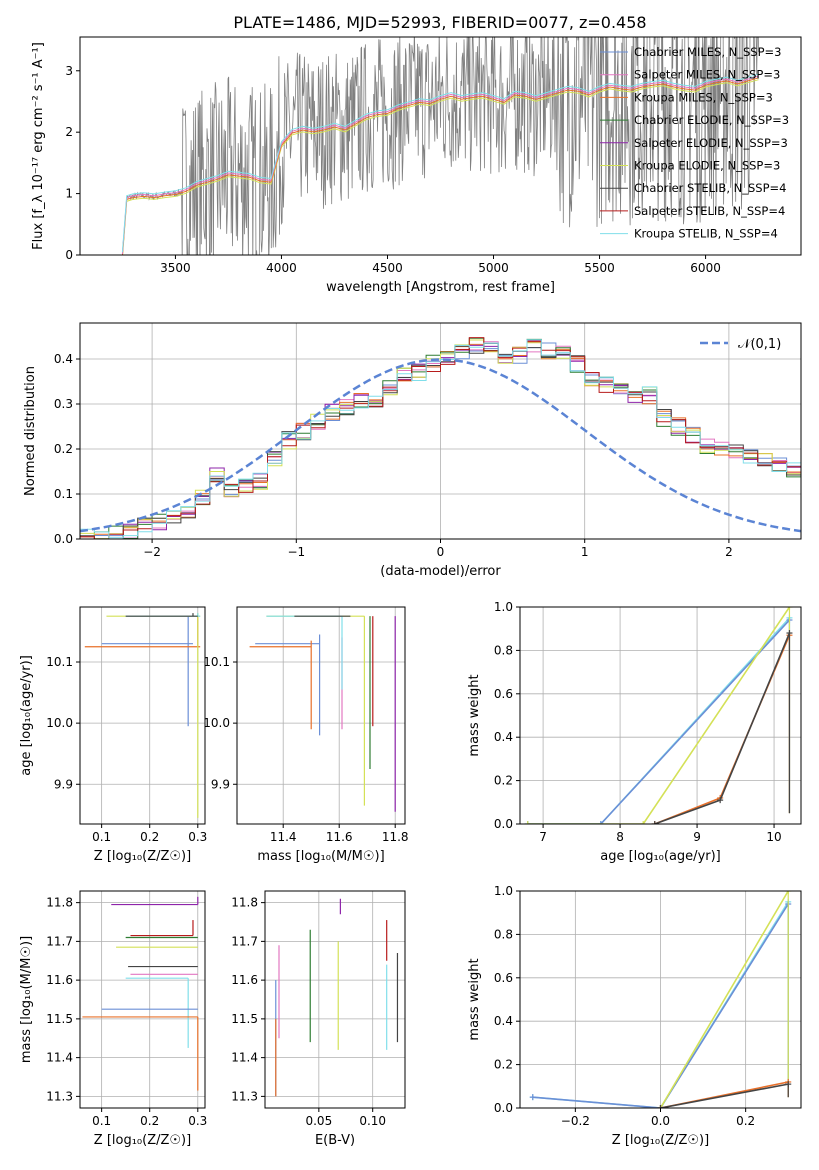  What do you see at coordinates (335, 1140) in the screenshot?
I see `x-axis-label: E(B-V)` at bounding box center [335, 1140].